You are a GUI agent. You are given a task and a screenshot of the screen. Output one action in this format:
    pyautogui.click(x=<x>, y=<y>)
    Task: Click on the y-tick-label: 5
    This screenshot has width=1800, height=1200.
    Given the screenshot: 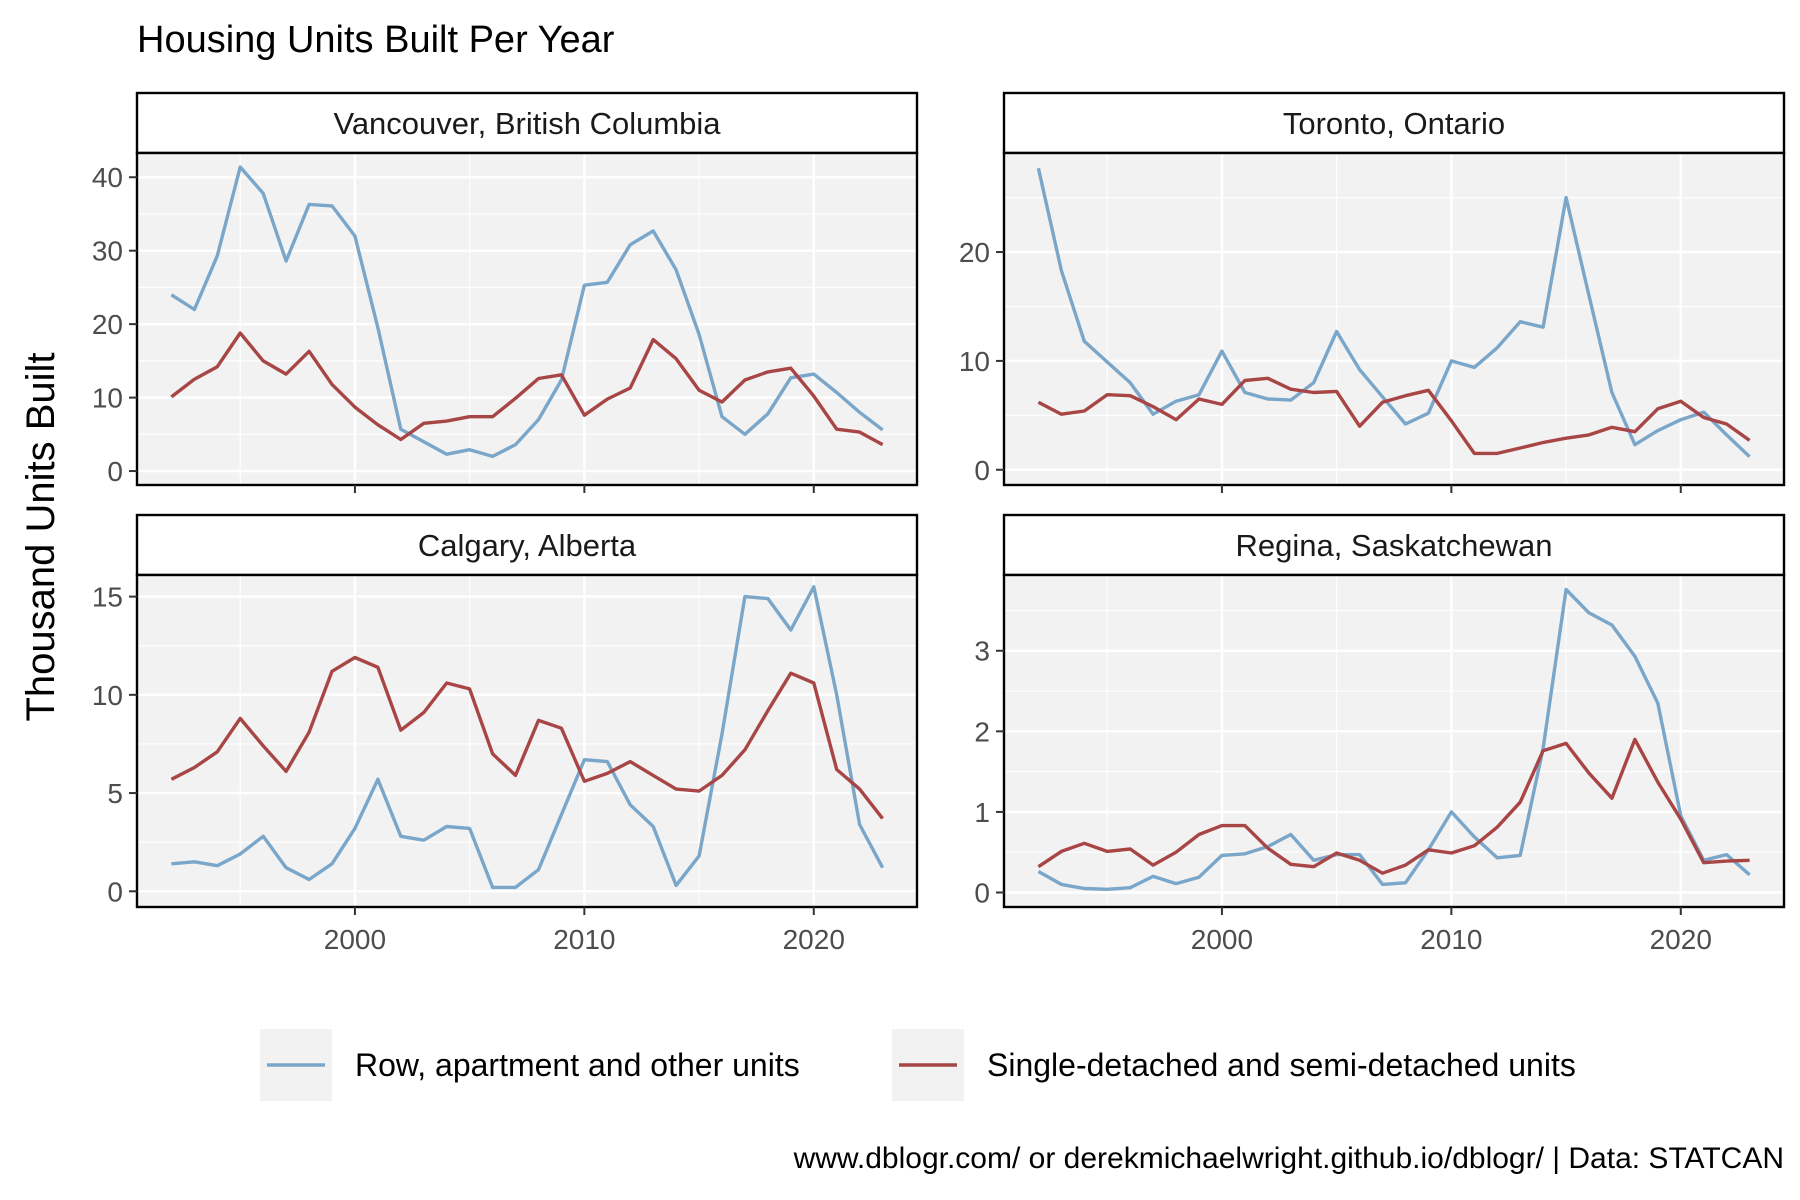 What is the action you would take?
    pyautogui.click(x=115, y=793)
    